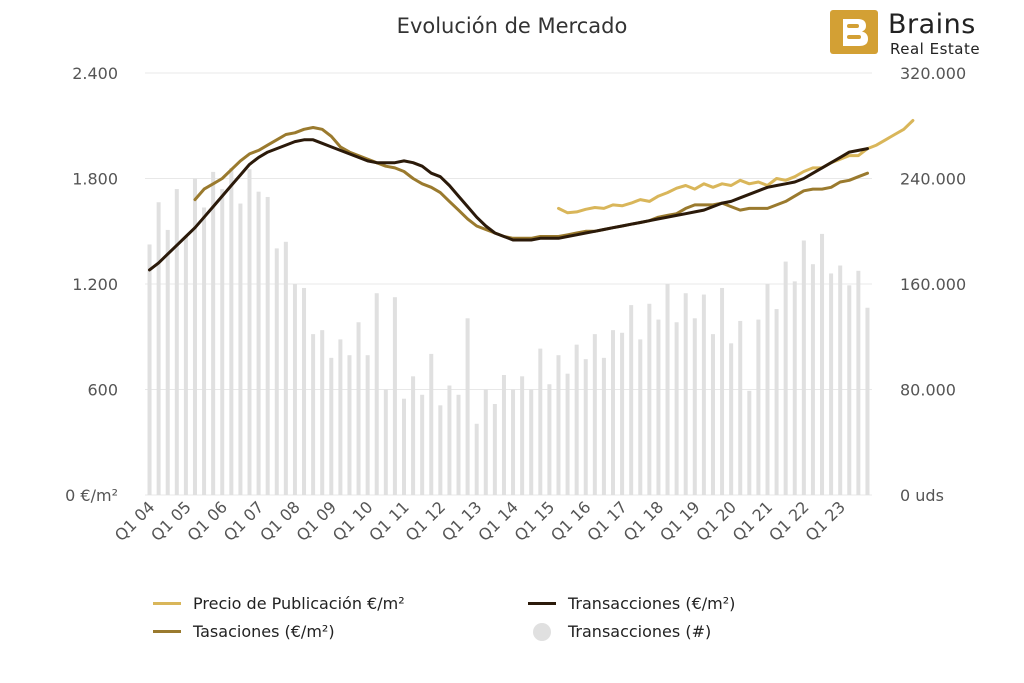 The width and height of the screenshot is (1024, 683). I want to click on y-right-tick-label: 240.000, so click(933, 179).